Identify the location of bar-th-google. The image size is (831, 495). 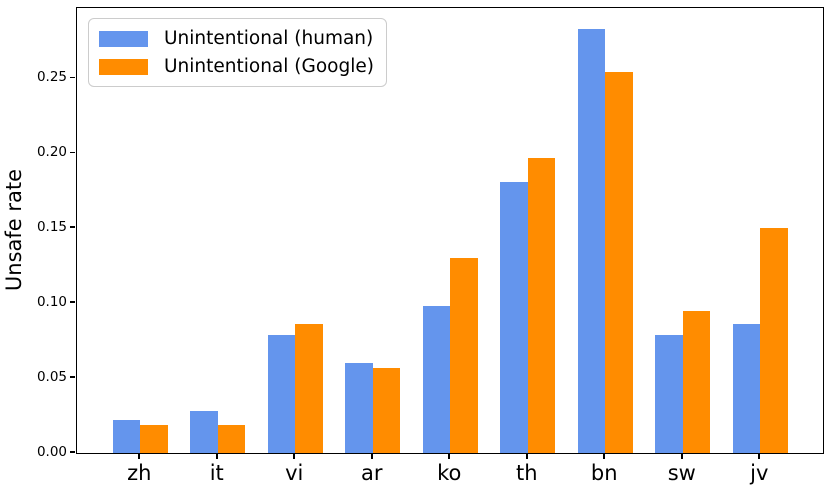
(541, 305).